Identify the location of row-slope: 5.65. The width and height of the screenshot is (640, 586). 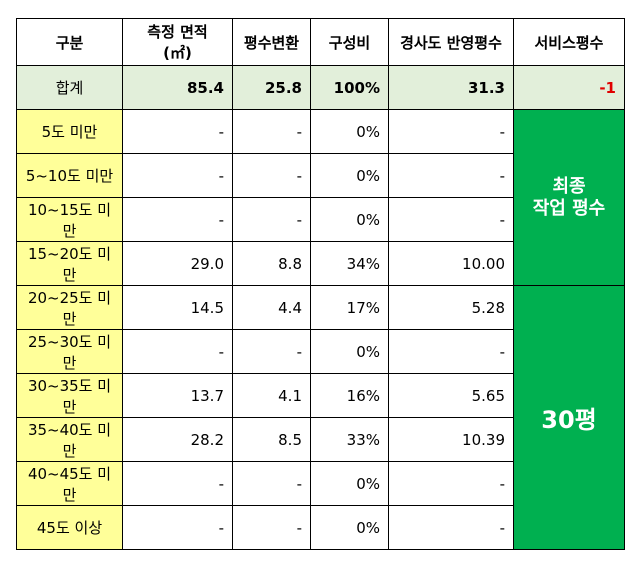
(451, 395).